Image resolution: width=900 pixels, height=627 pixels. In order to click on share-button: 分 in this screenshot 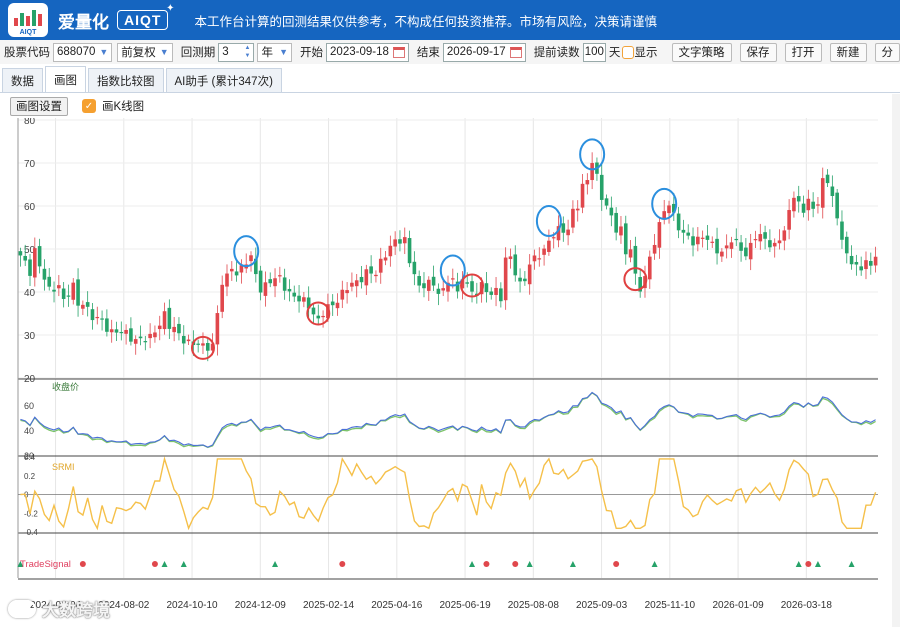, I will do `click(887, 52)`.